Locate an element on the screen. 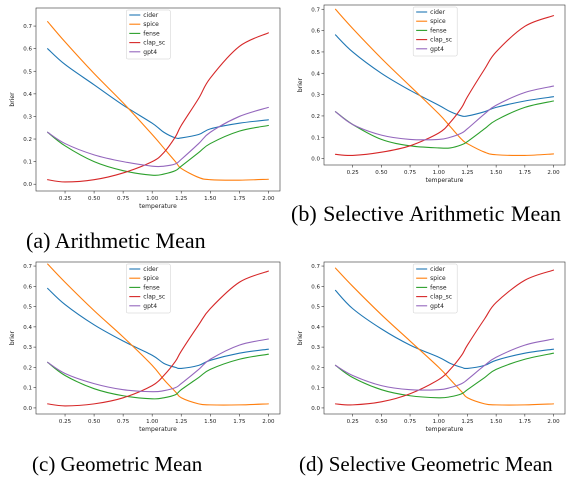  caption-a: (a) Arithmetic Mean is located at coordinates (116, 240).